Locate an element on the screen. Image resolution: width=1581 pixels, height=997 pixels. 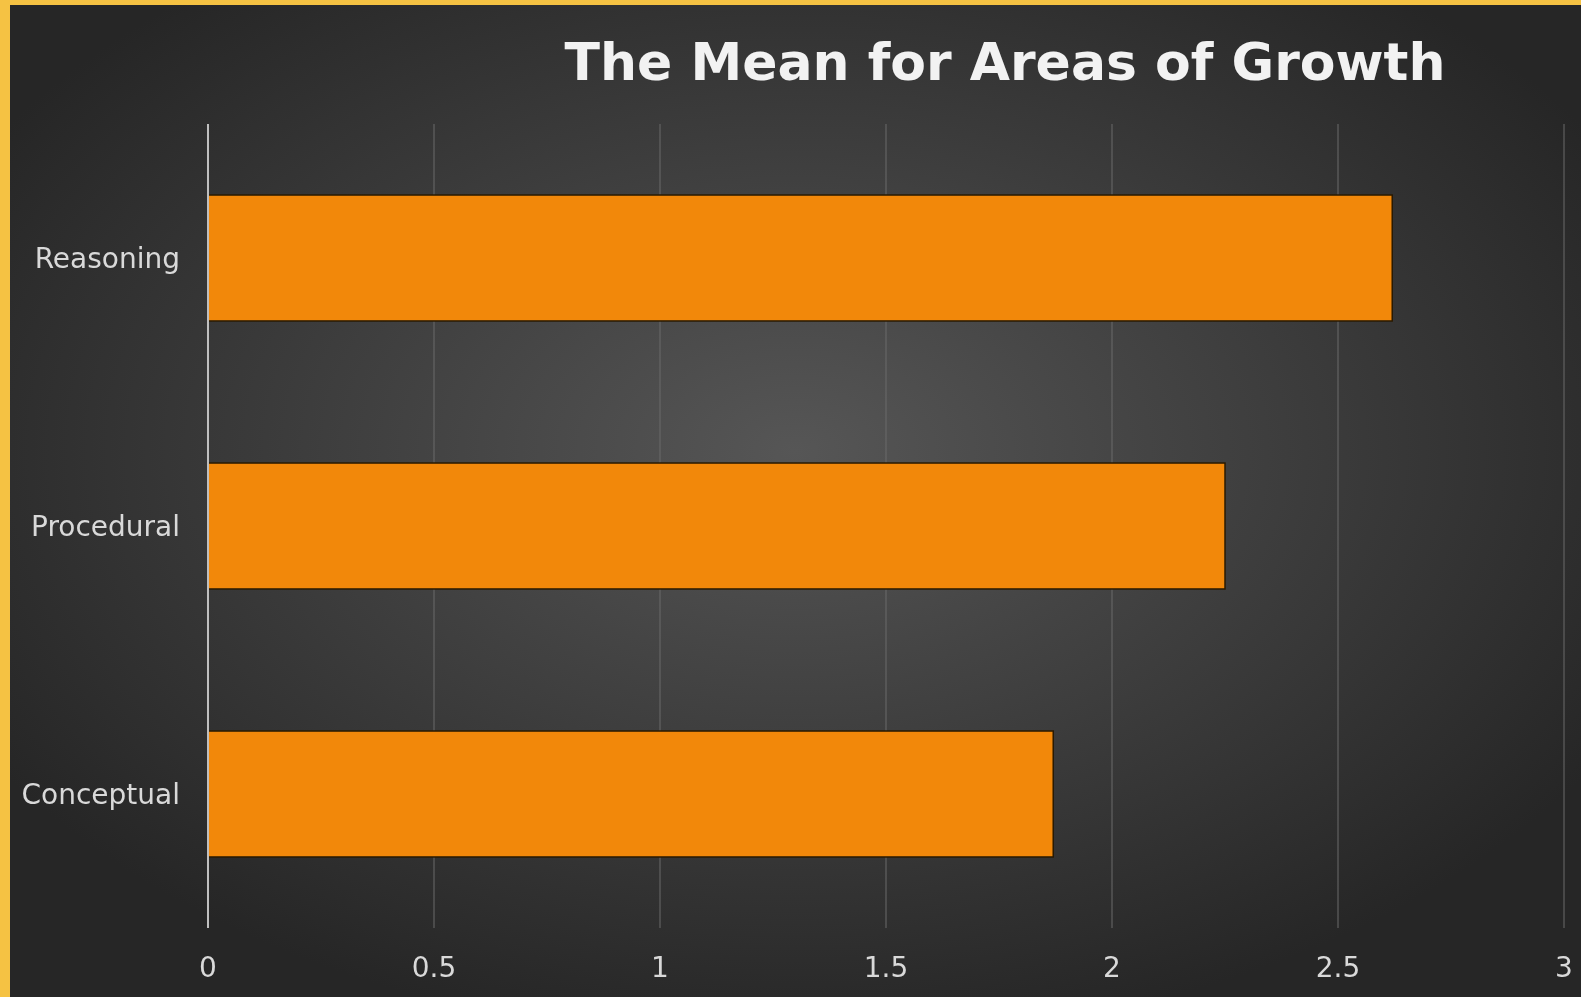
x-tick-label: 3 is located at coordinates (1564, 967).